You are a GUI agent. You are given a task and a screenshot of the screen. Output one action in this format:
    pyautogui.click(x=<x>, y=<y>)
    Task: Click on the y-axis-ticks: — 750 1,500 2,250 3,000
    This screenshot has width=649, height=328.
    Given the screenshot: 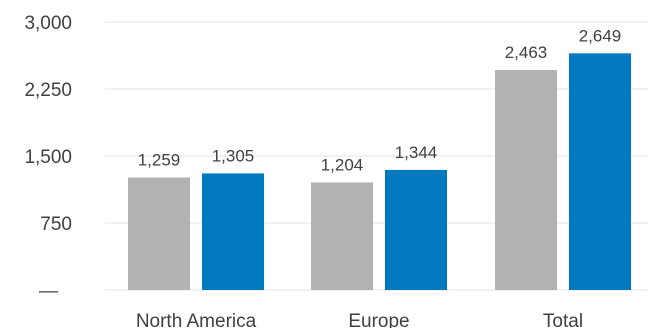 What is the action you would take?
    pyautogui.click(x=48, y=157)
    